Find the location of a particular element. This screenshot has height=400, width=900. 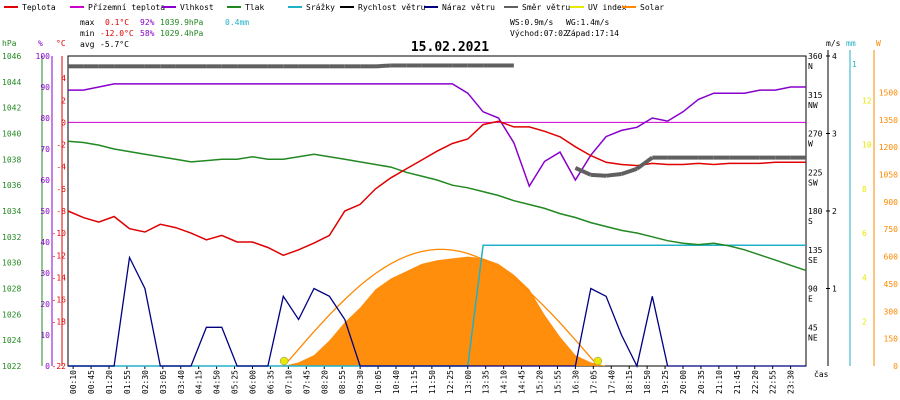

legend-label-1: Přízemní teplota is located at coordinates (126, 7).